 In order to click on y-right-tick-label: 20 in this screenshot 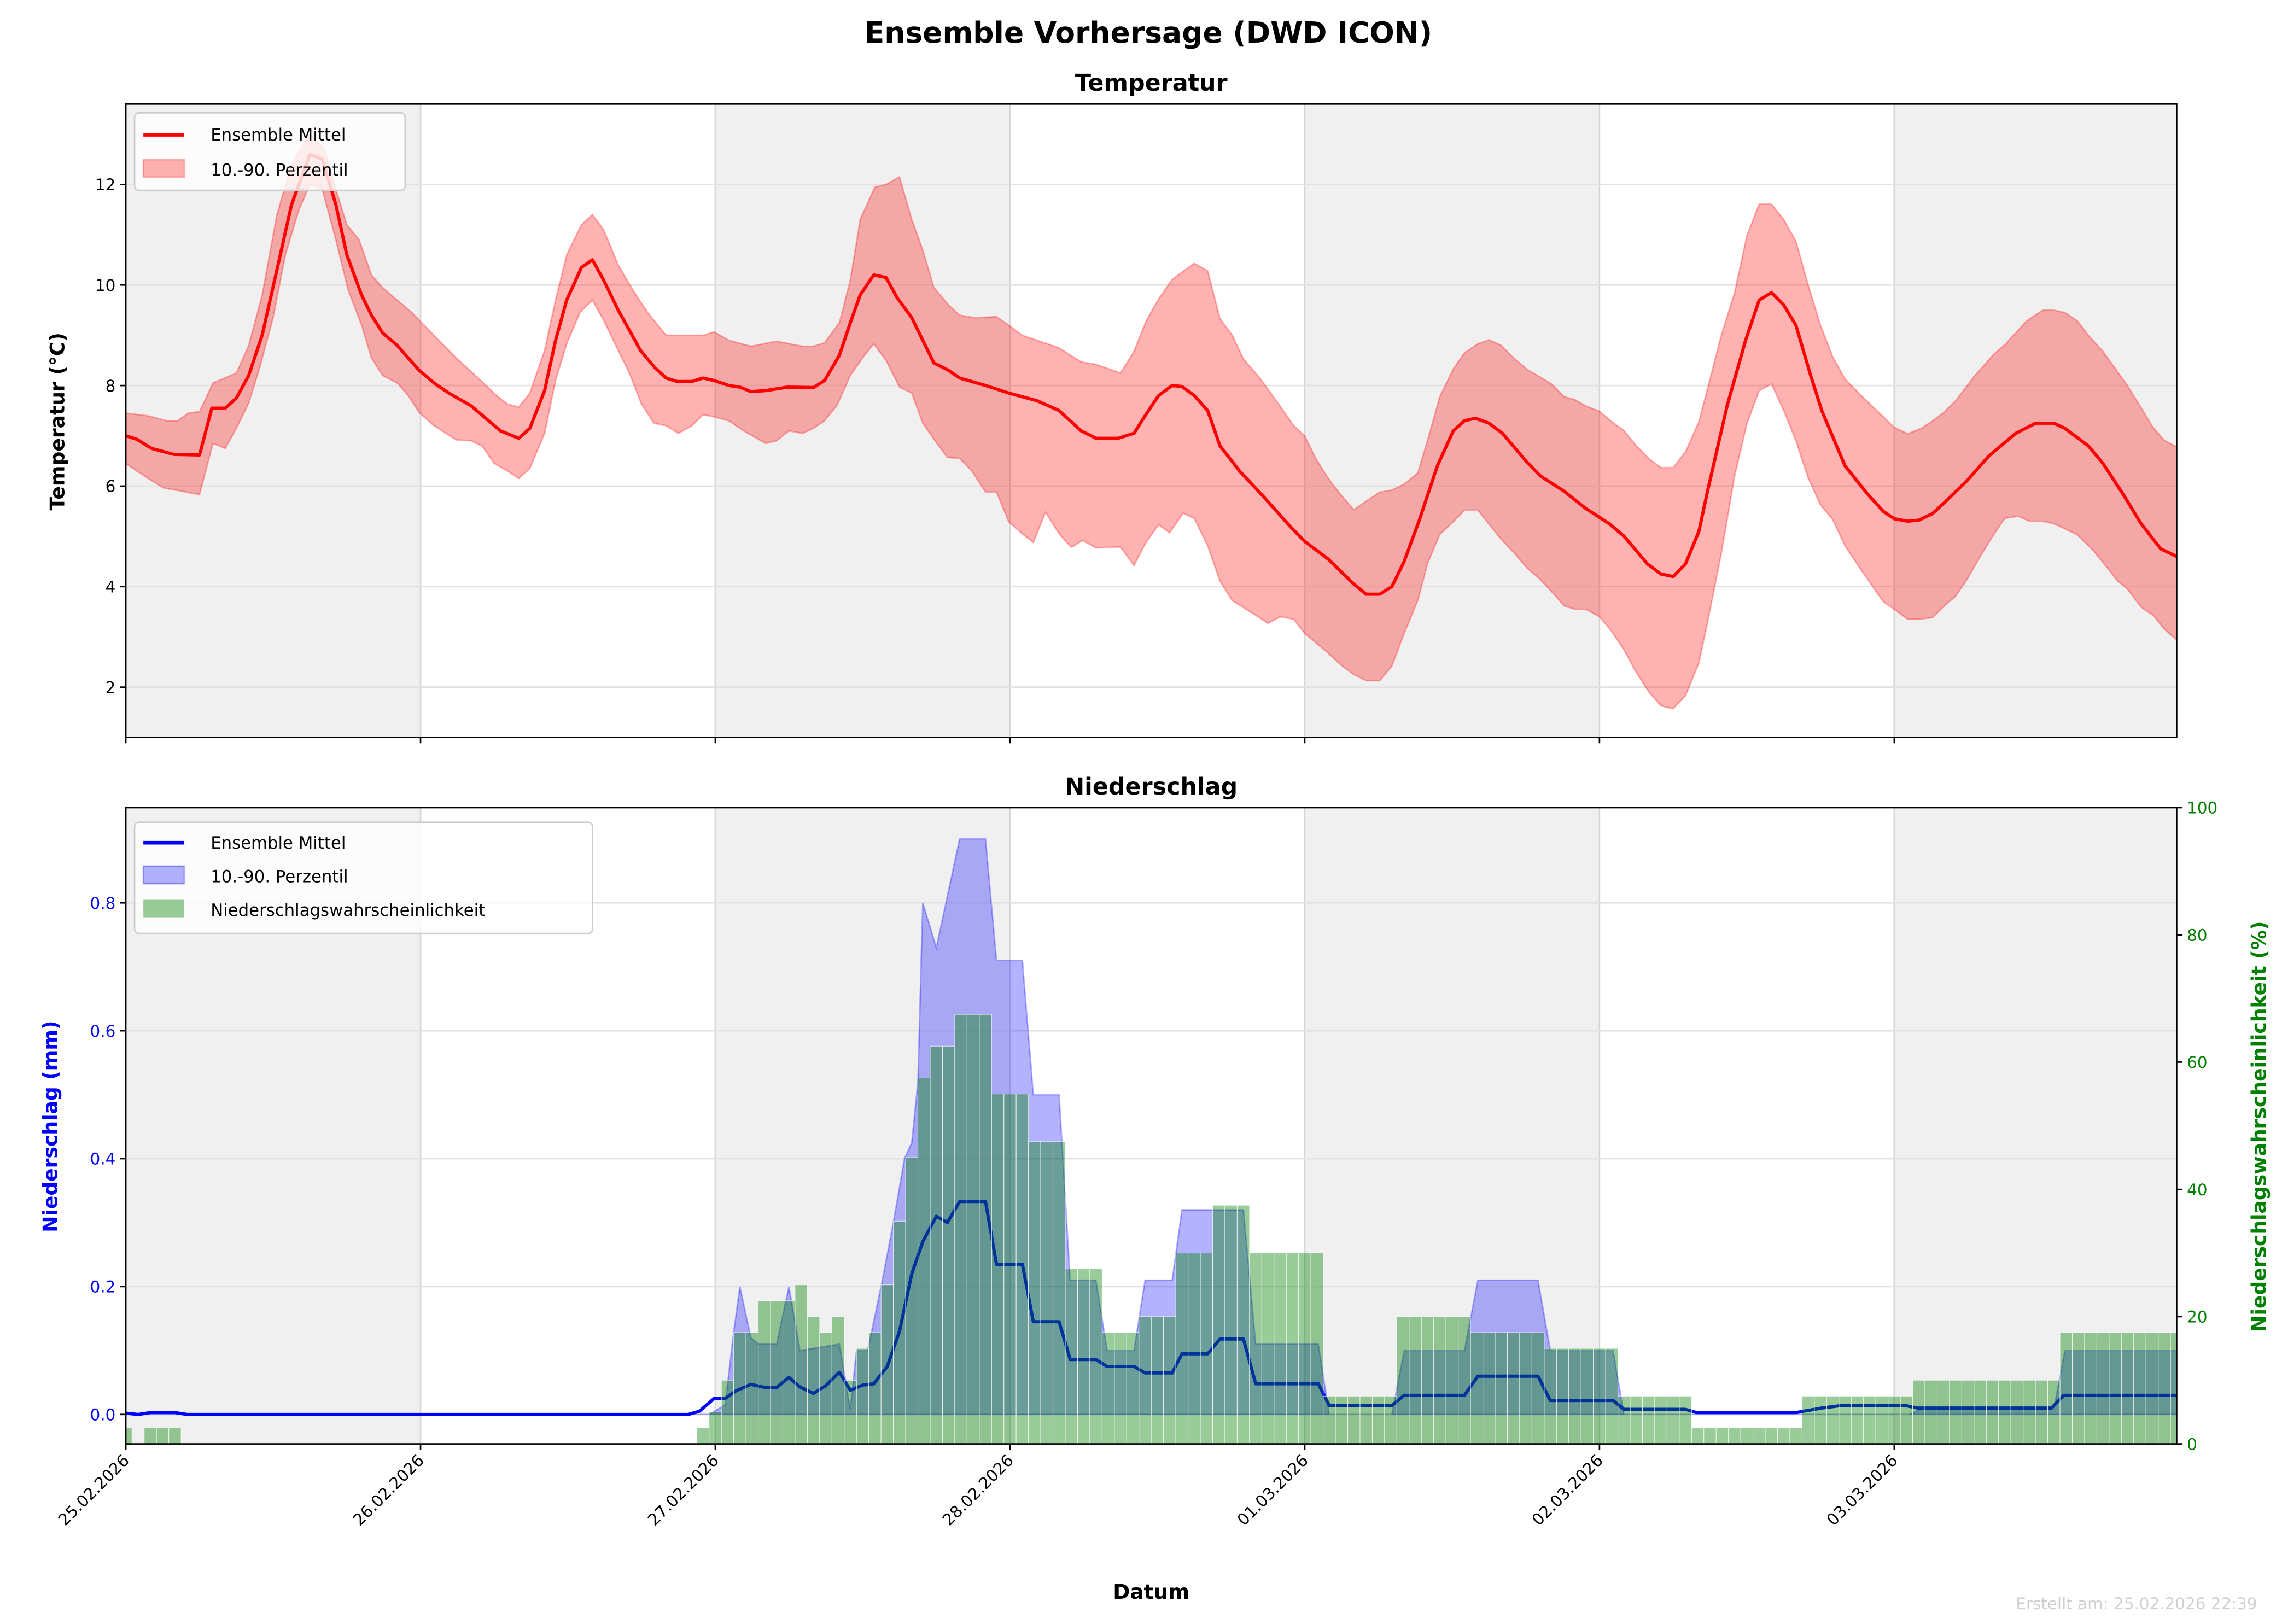, I will do `click(2197, 1317)`.